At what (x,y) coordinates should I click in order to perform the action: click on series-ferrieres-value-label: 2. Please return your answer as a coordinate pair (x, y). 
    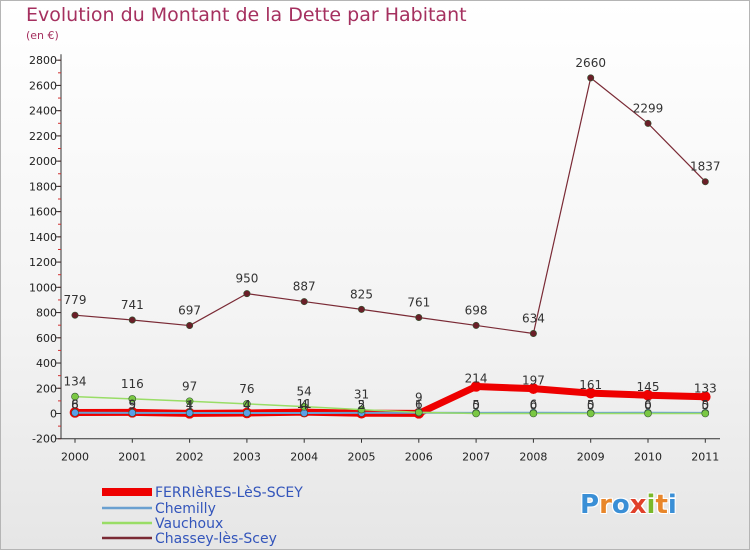
    Looking at the image, I should click on (362, 405).